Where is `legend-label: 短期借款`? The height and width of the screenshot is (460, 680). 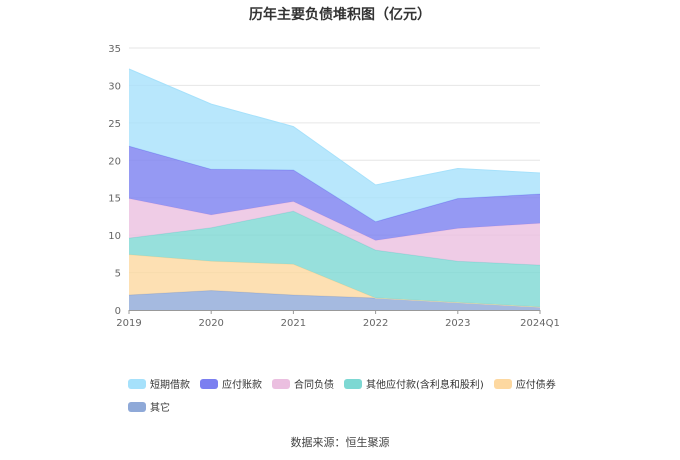 legend-label: 短期借款 is located at coordinates (170, 385).